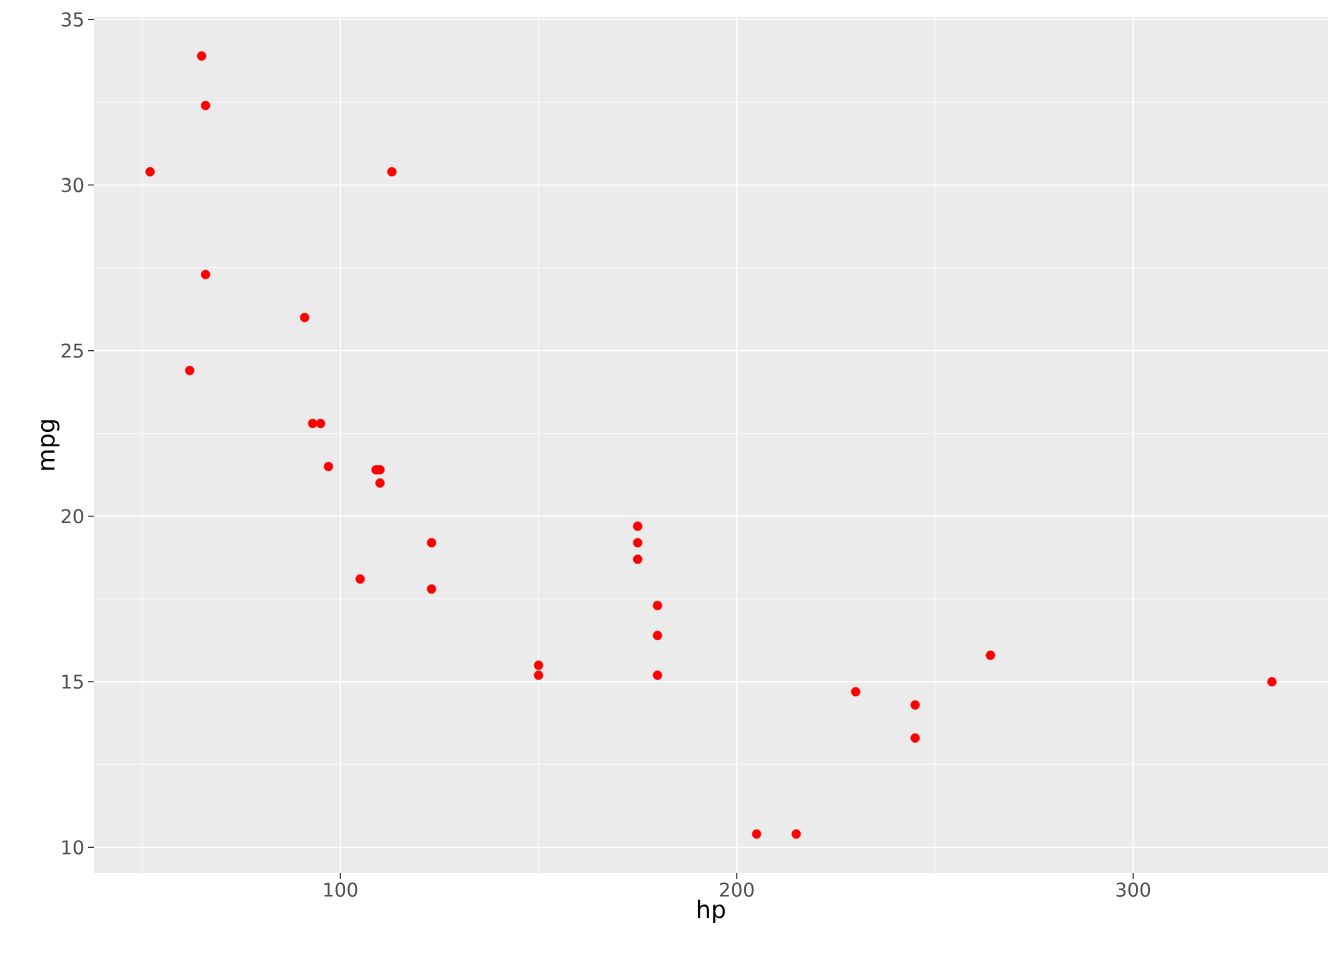  What do you see at coordinates (72, 681) in the screenshot?
I see `y-tick-label: 15` at bounding box center [72, 681].